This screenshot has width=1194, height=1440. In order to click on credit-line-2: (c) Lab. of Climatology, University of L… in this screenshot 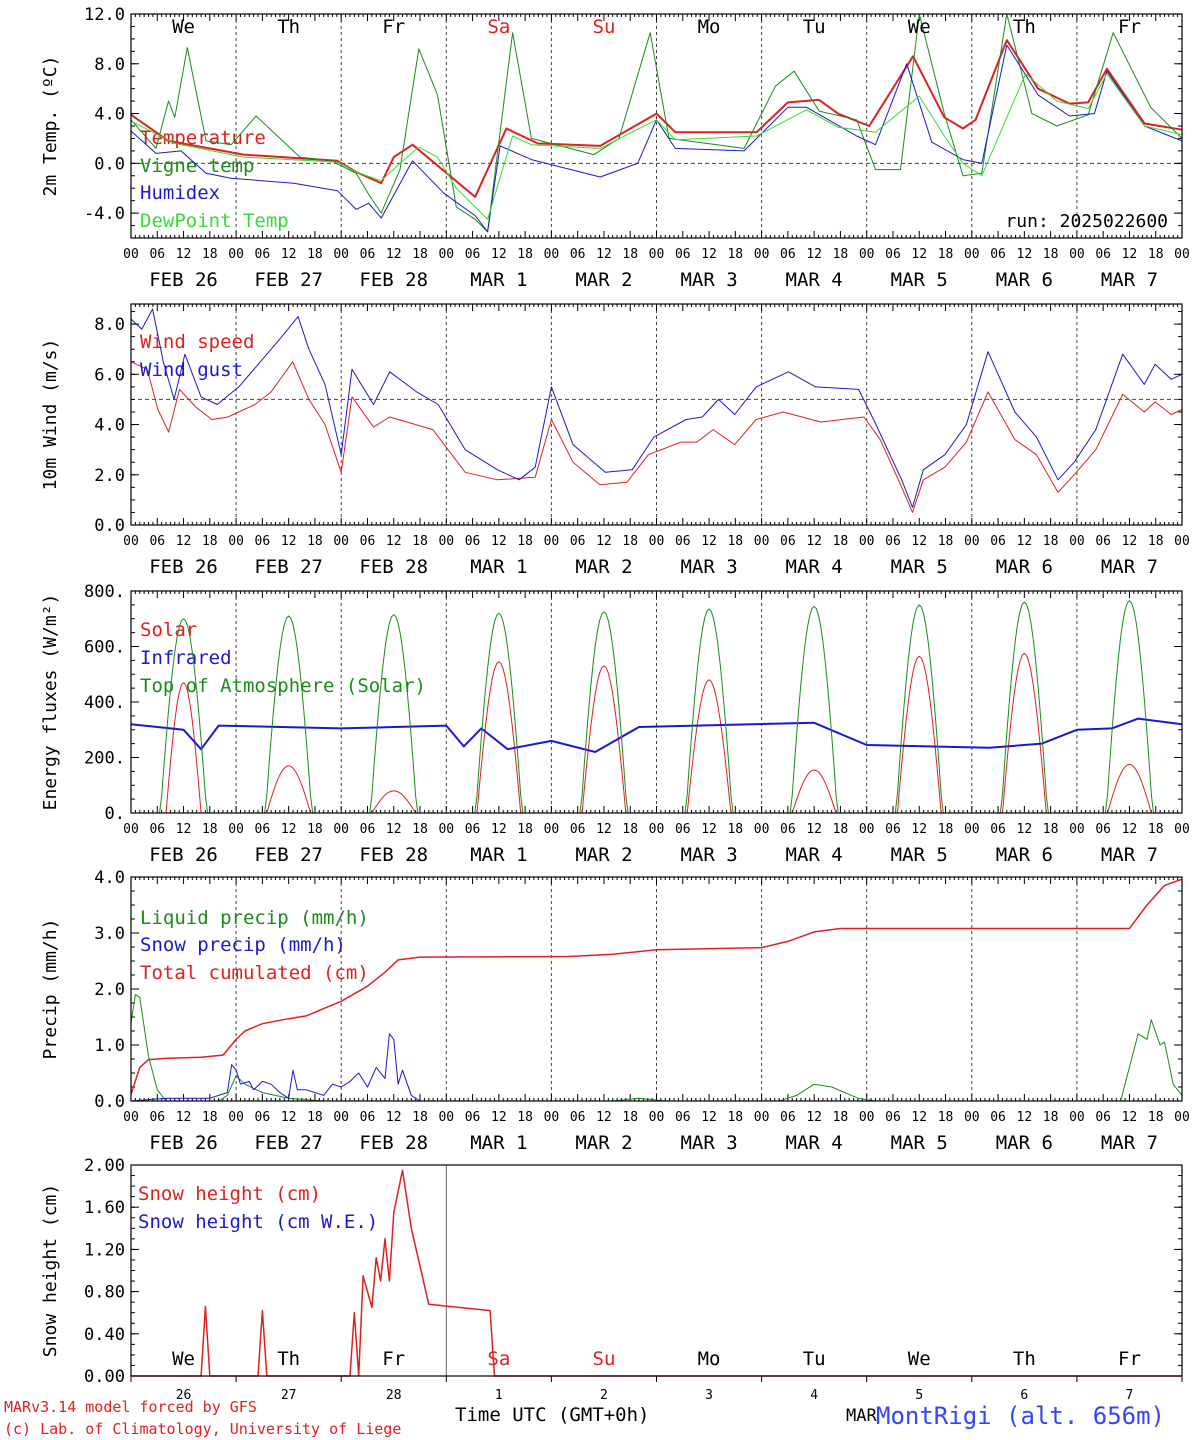, I will do `click(203, 1429)`.